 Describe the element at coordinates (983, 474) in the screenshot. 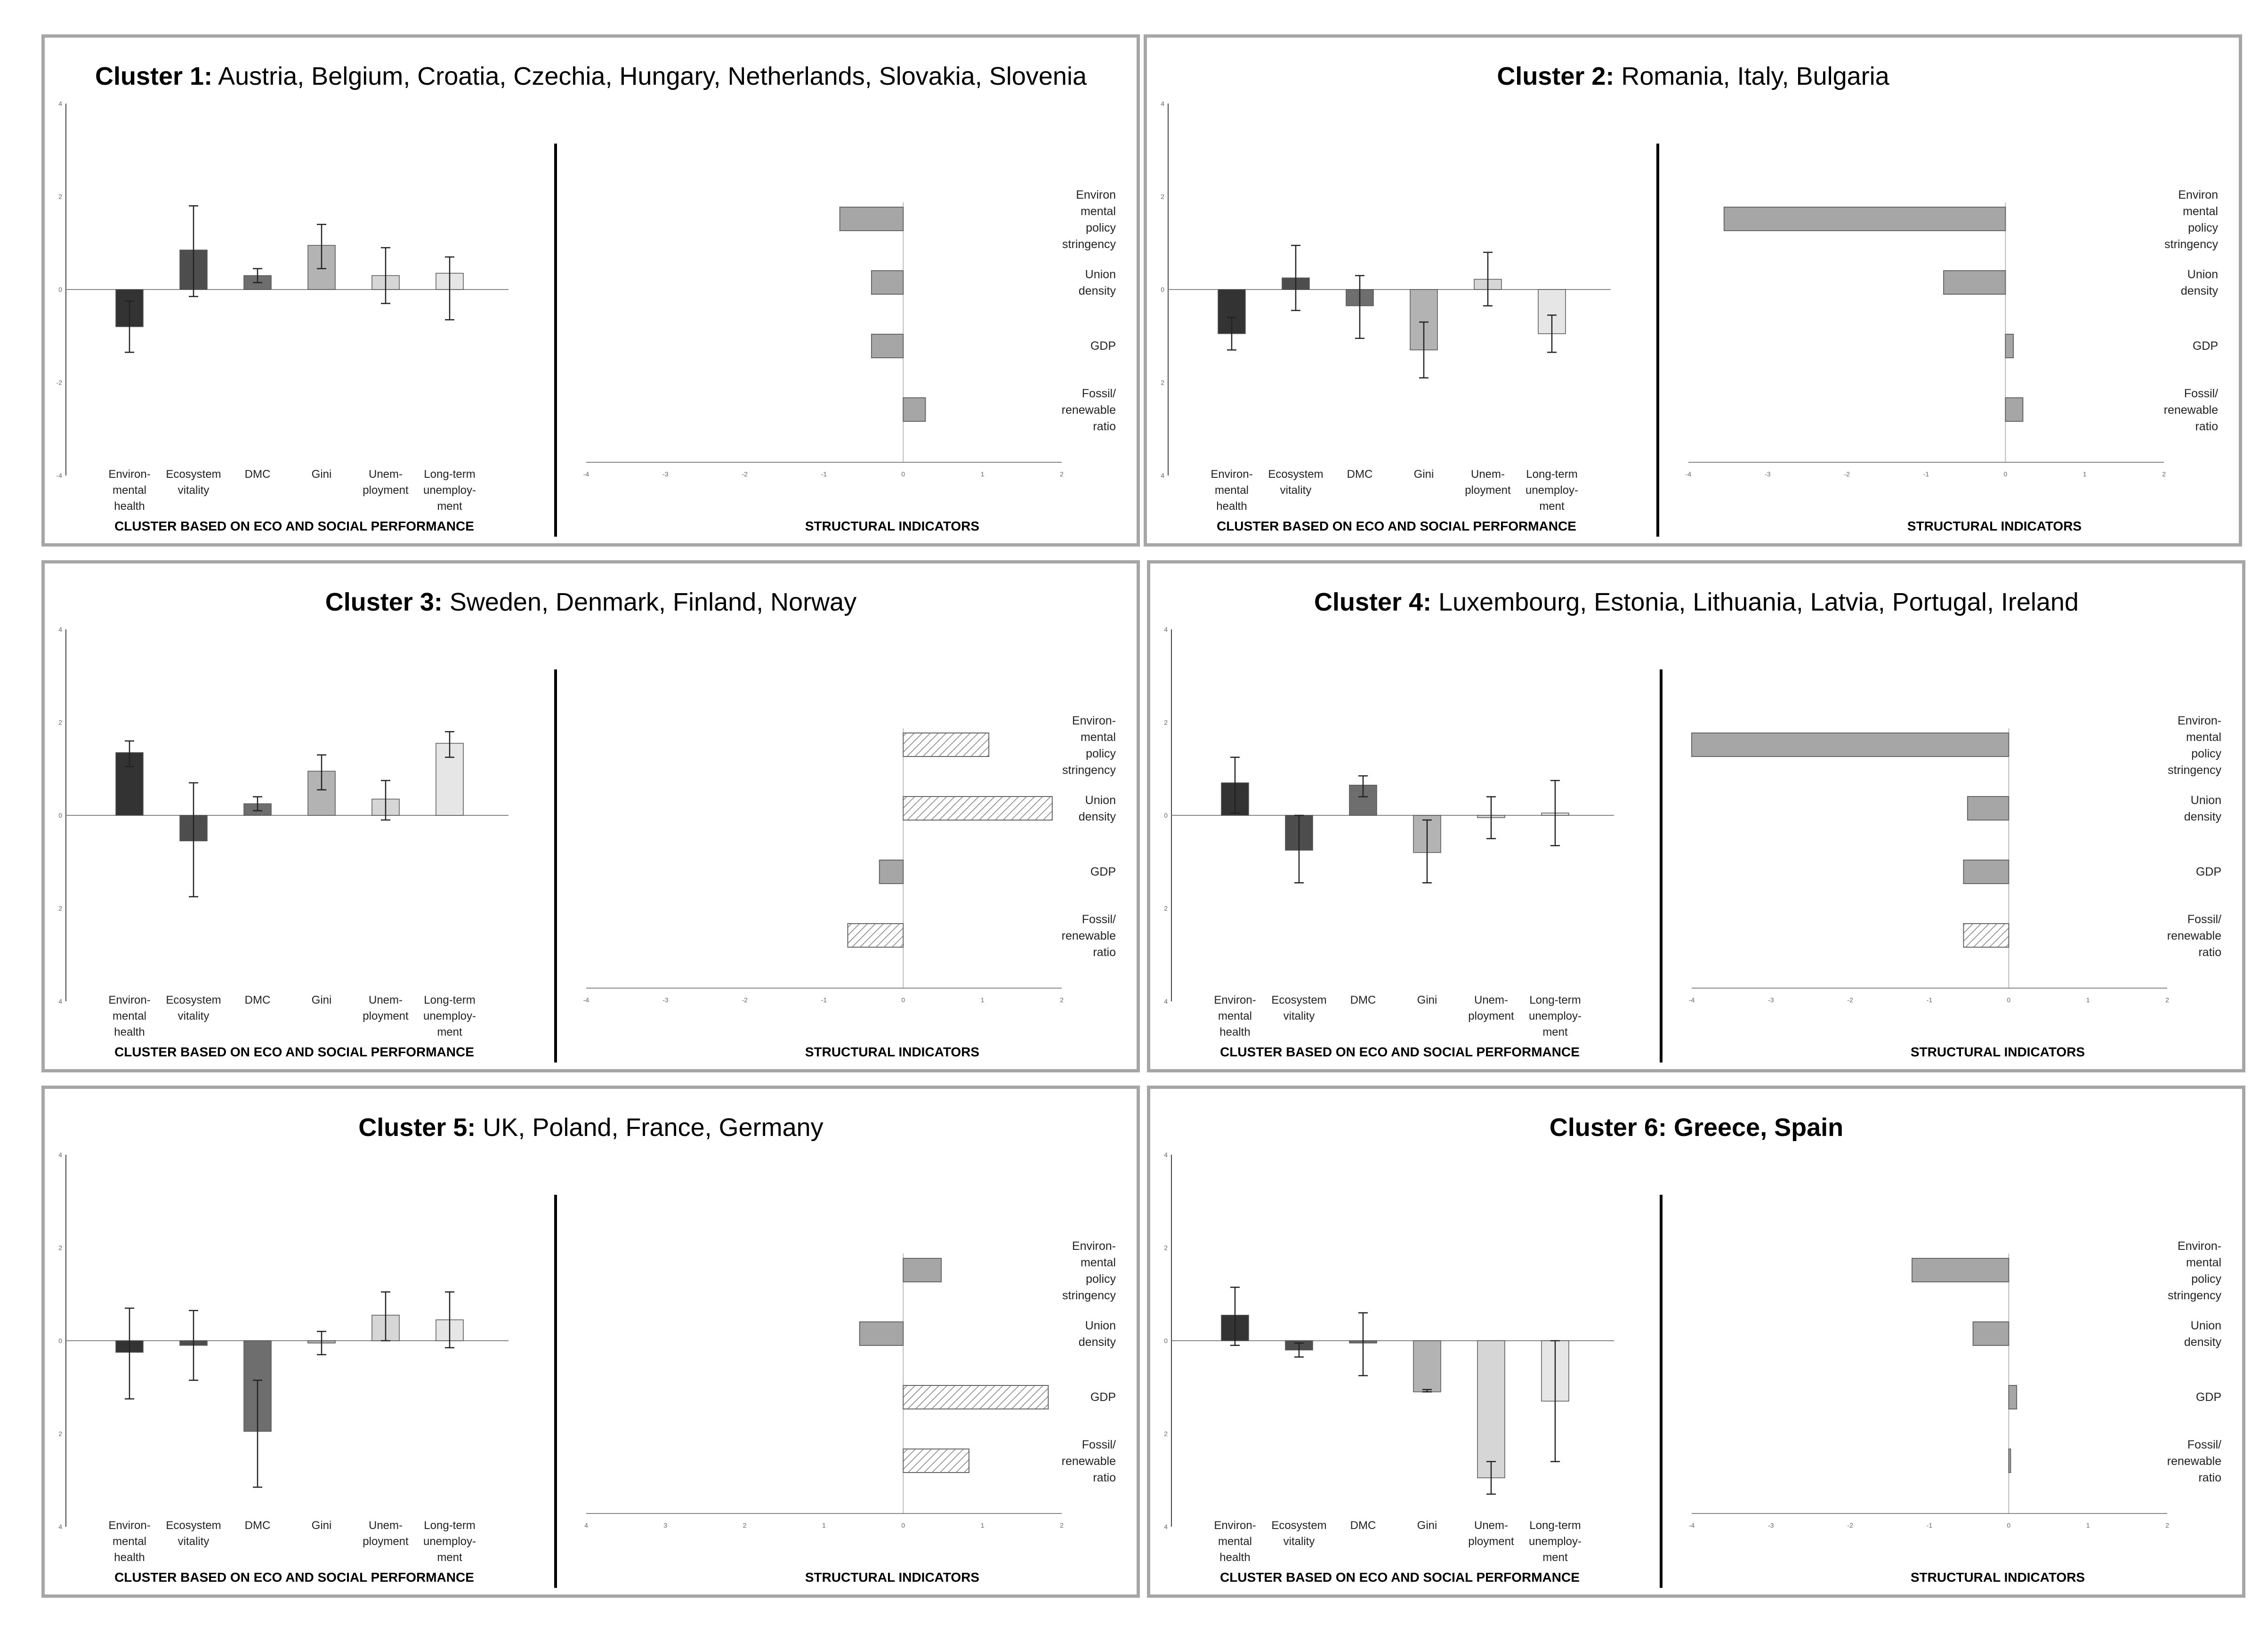

I see `struct-x-tick: 1` at that location.